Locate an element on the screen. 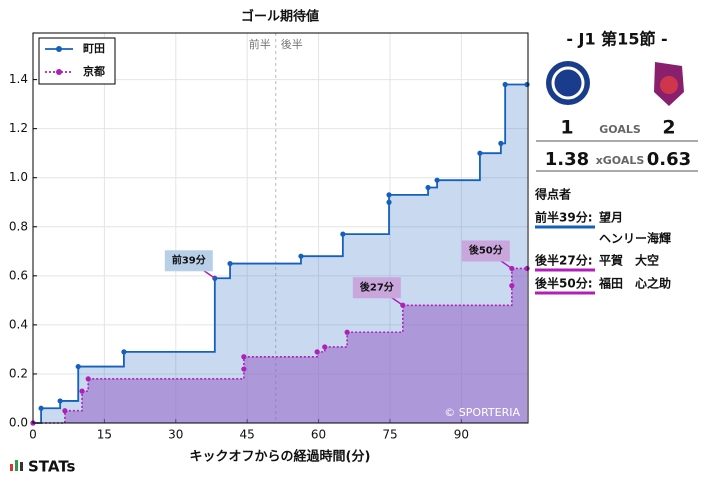 The height and width of the screenshot is (483, 707). legend-label: 町田 is located at coordinates (94, 48).